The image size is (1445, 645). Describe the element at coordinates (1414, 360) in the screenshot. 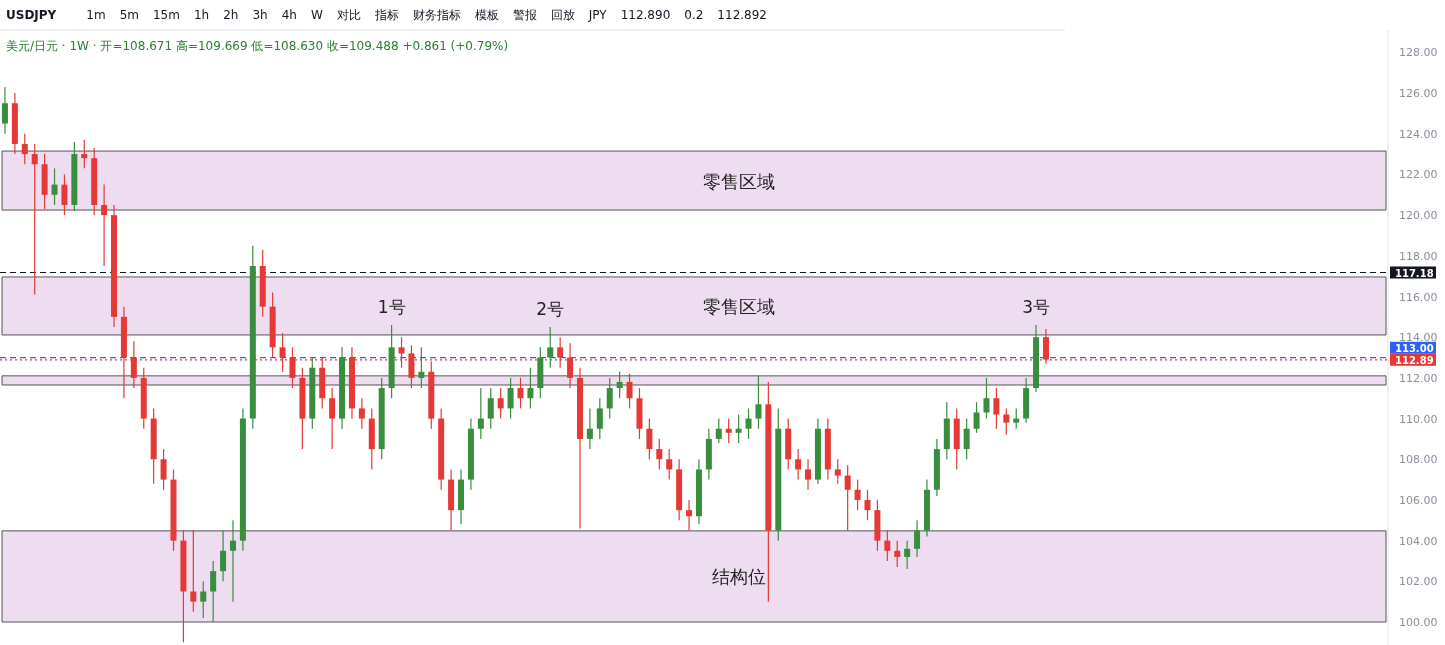

I see `ref-line-label: 112.89` at that location.